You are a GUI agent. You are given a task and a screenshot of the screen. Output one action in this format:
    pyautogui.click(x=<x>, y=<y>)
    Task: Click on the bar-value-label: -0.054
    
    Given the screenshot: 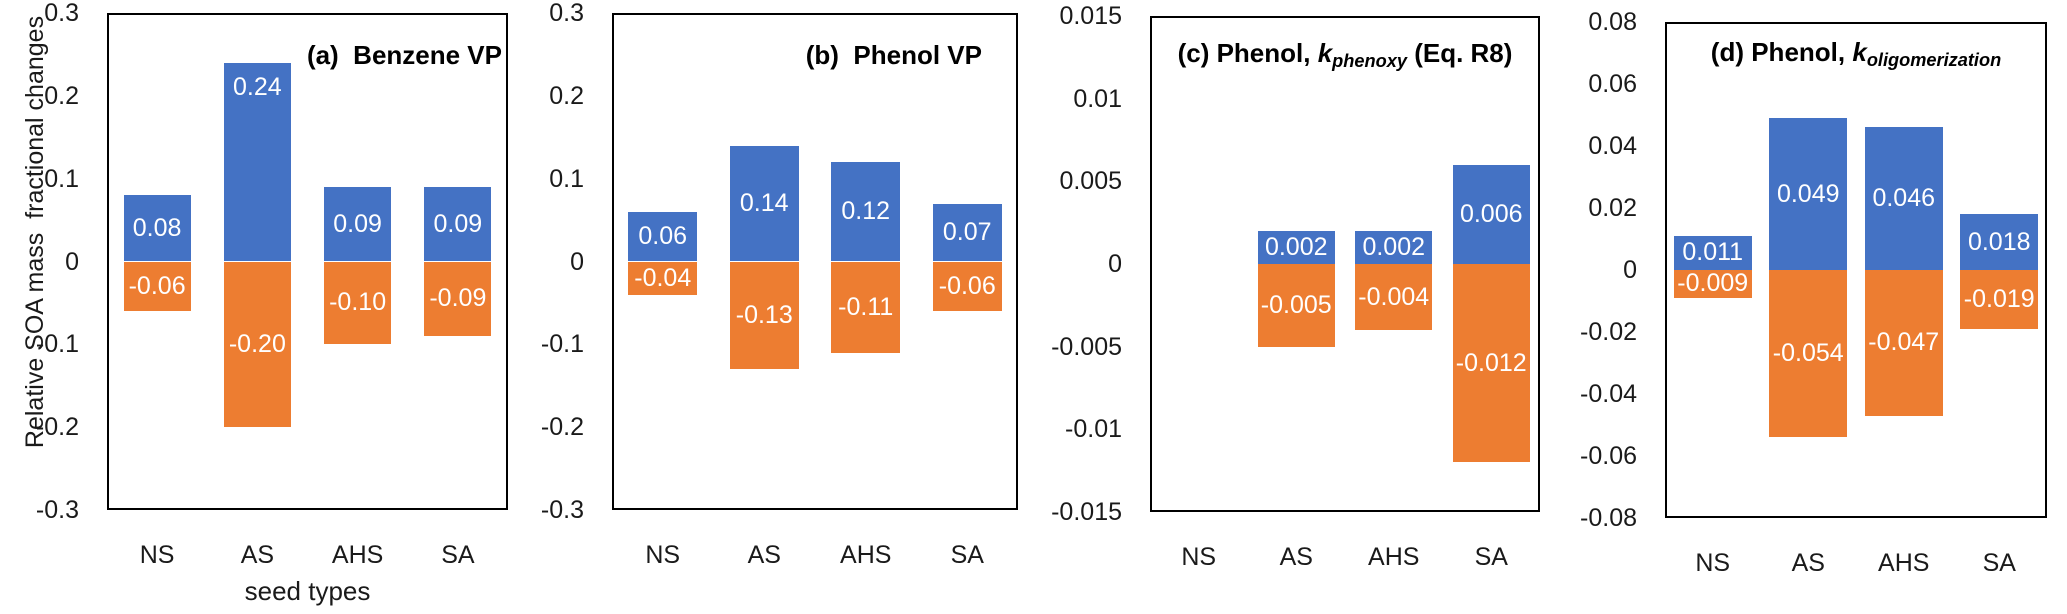 What is the action you would take?
    pyautogui.click(x=1808, y=353)
    